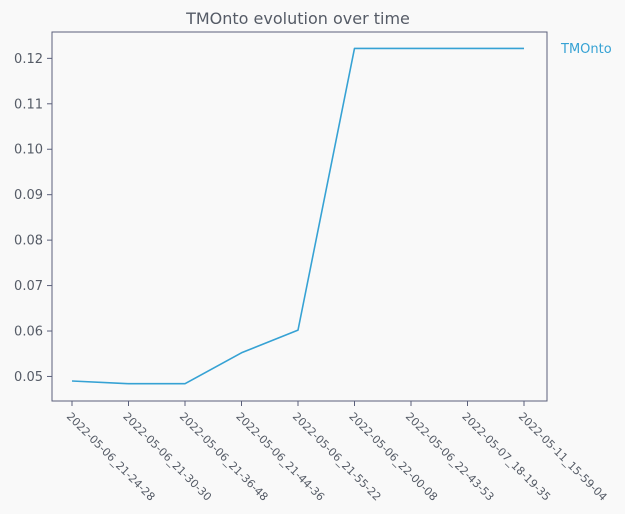 The height and width of the screenshot is (514, 625). I want to click on y-tick-label: 0.05, so click(28, 377).